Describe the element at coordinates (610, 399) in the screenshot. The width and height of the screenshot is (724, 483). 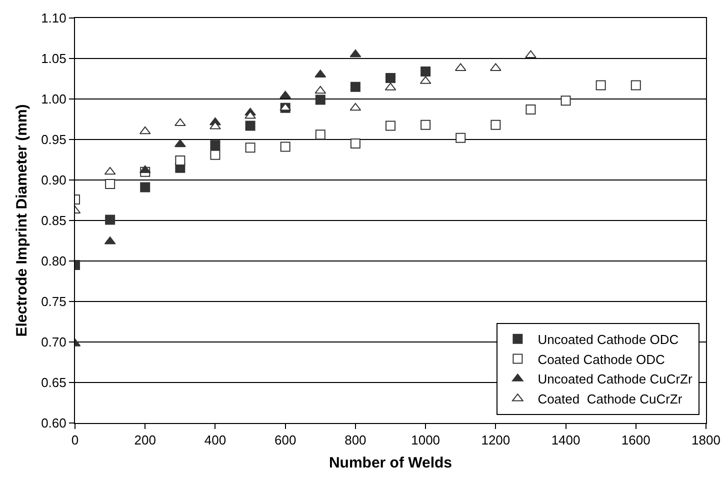
I see `legend-label: Coated Cathode CuCrZr` at that location.